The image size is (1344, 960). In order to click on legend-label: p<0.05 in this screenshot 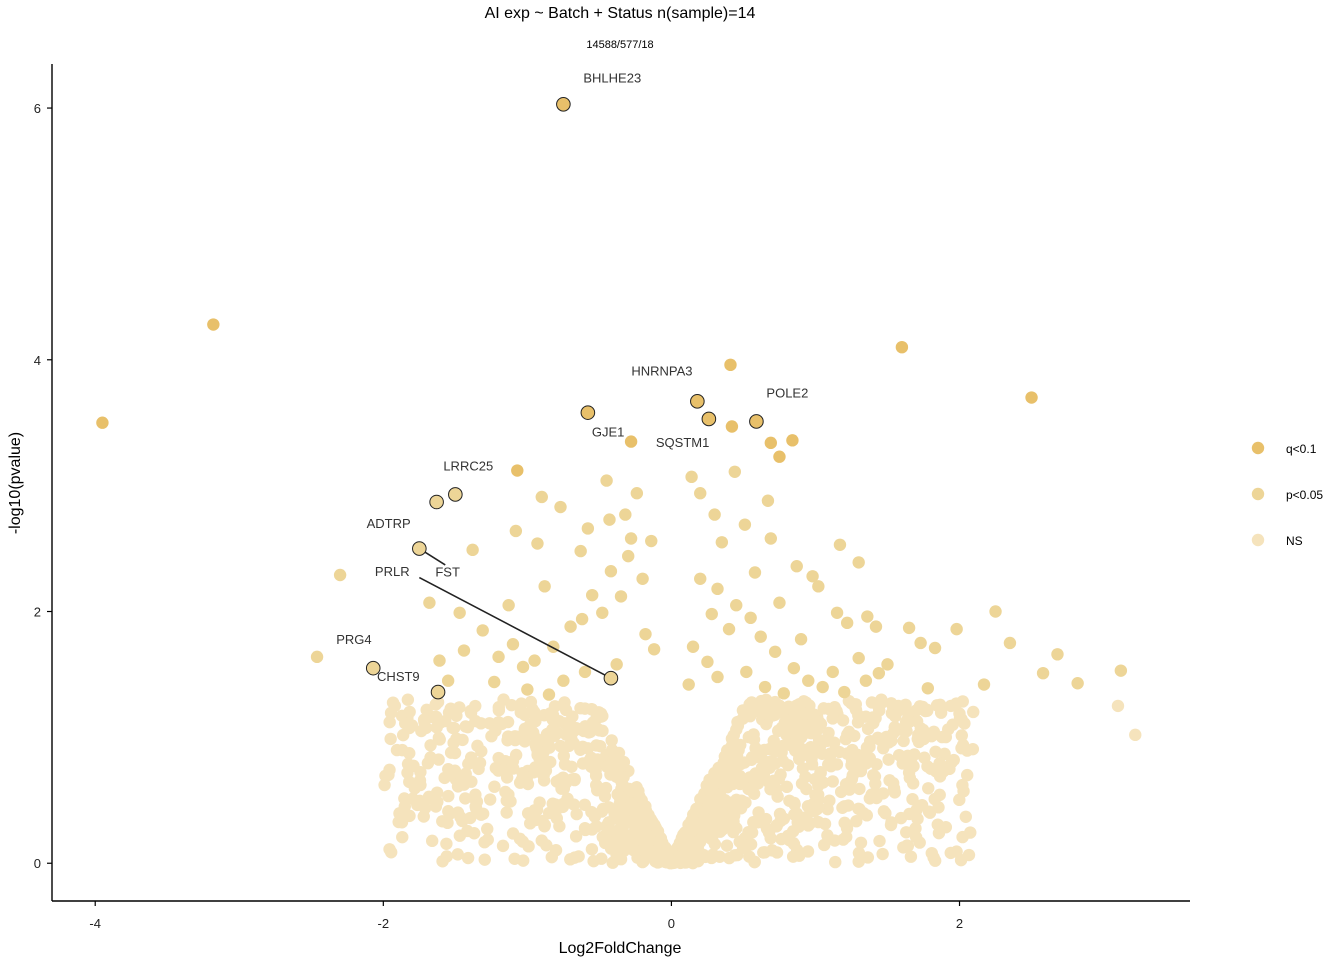, I will do `click(1304, 495)`.